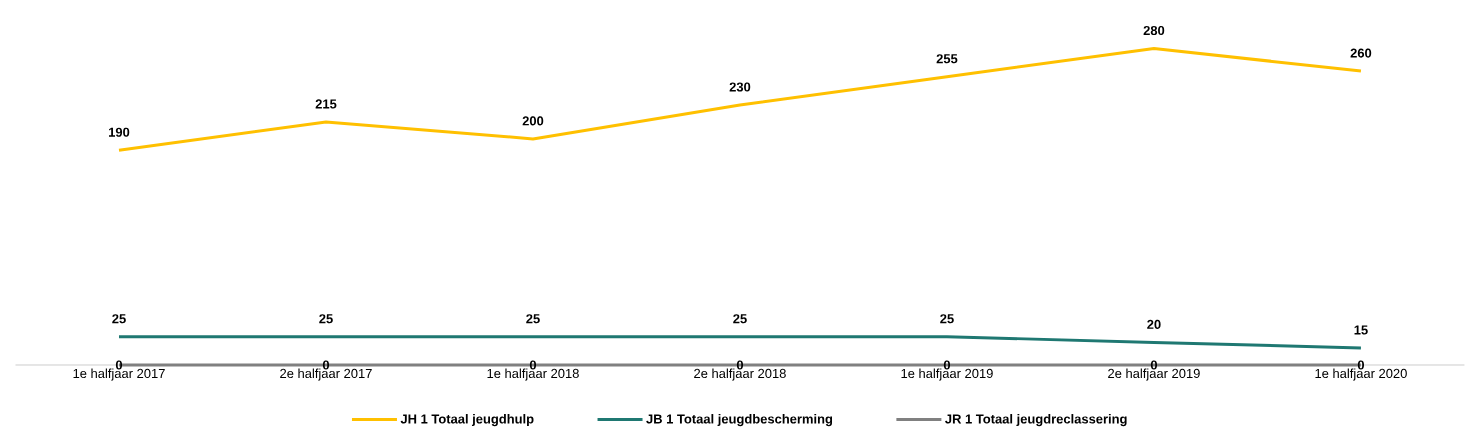 Image resolution: width=1468 pixels, height=435 pixels. I want to click on x-tick-label: 2e halfjaar 2017, so click(326, 374).